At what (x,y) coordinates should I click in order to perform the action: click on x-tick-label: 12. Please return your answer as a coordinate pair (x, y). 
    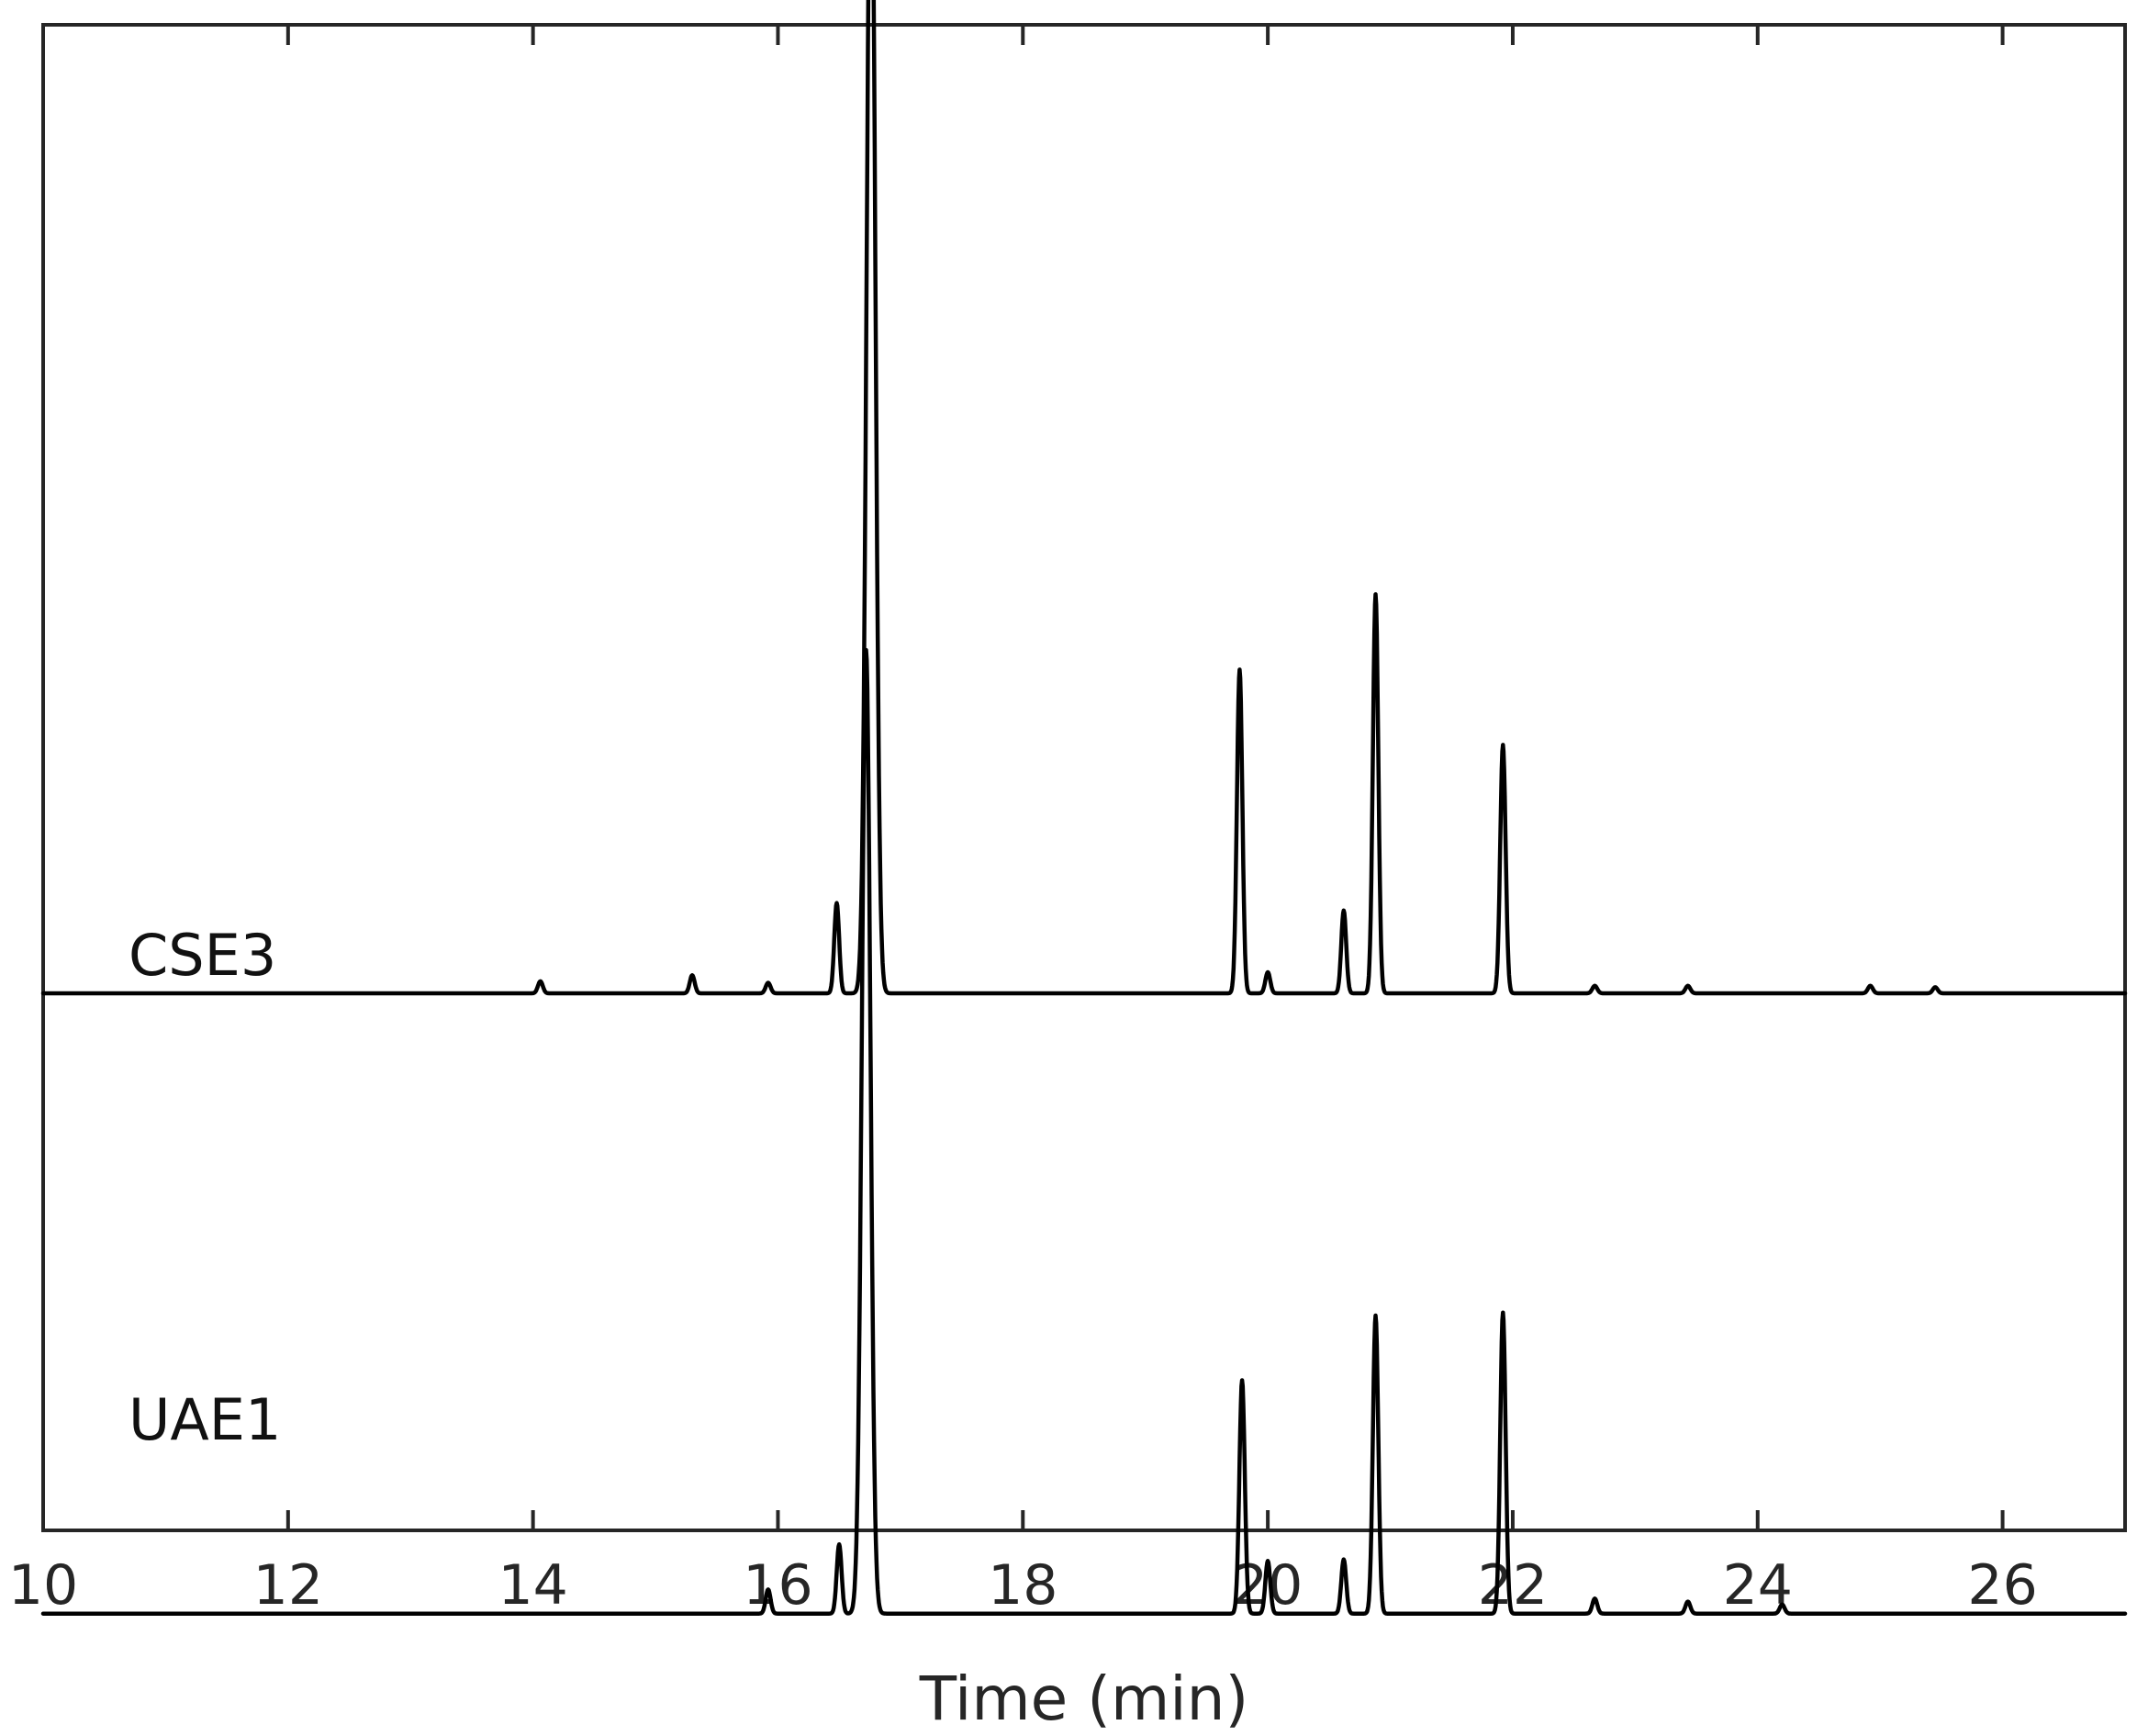
    Looking at the image, I should click on (288, 1585).